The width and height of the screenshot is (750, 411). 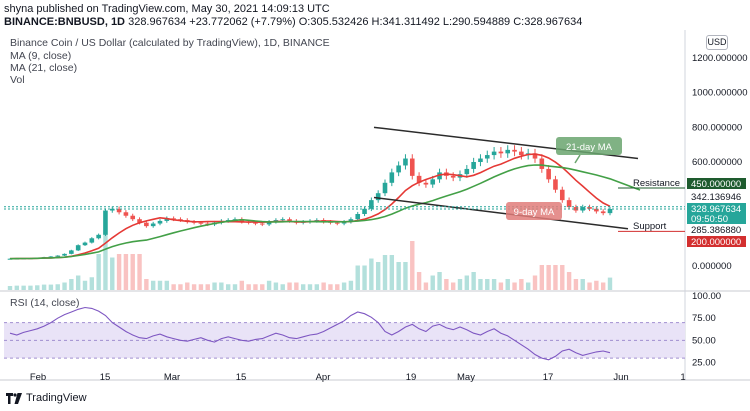 What do you see at coordinates (241, 377) in the screenshot?
I see `time-tick-label: 15` at bounding box center [241, 377].